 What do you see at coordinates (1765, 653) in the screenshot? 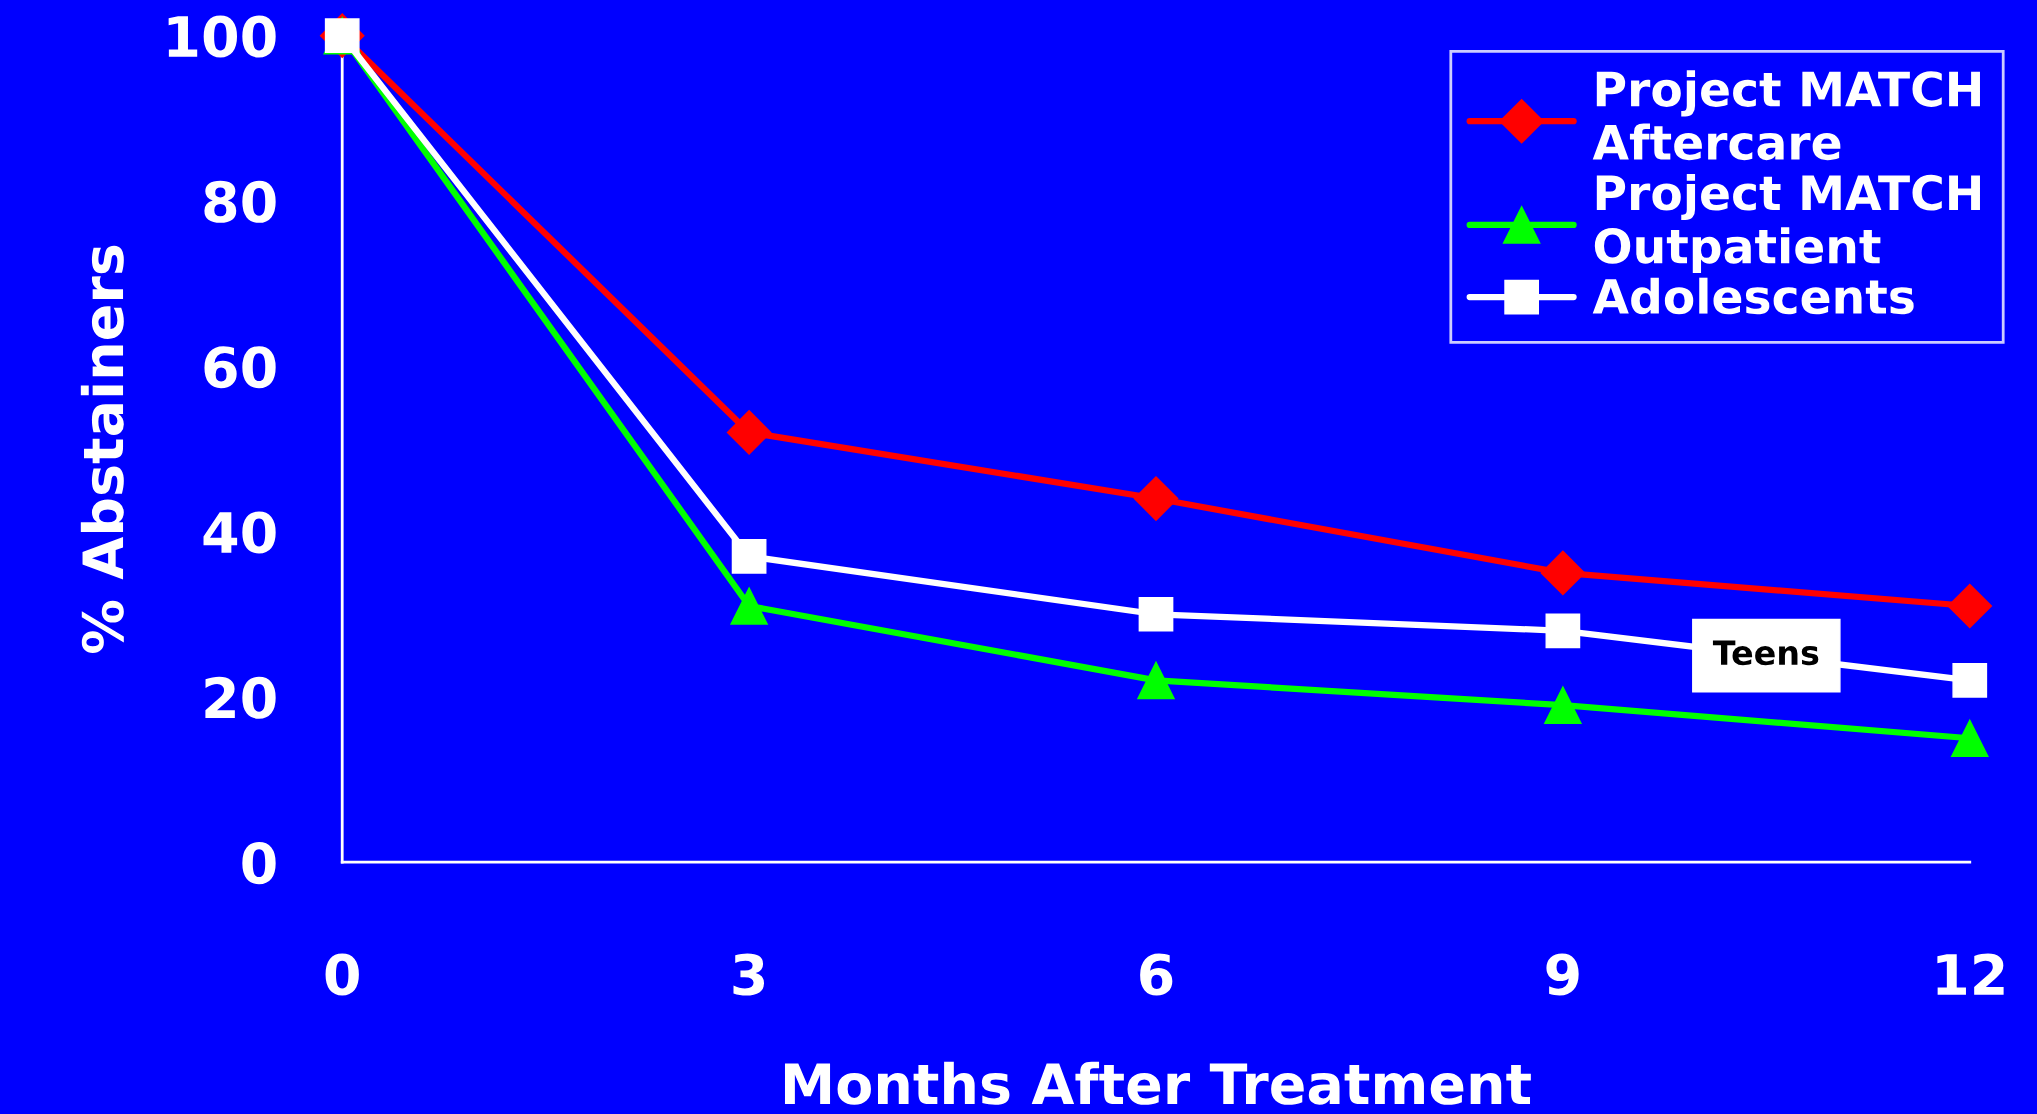
I see `annotation: Teens` at bounding box center [1765, 653].